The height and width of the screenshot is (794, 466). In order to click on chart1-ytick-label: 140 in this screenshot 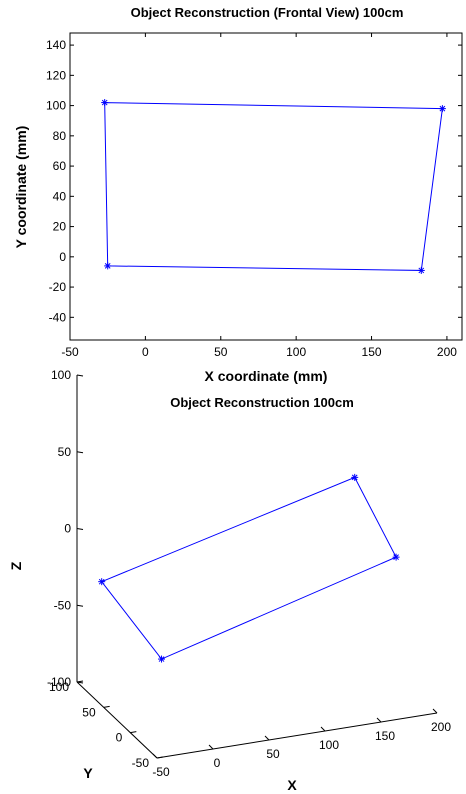, I will do `click(56, 45)`.